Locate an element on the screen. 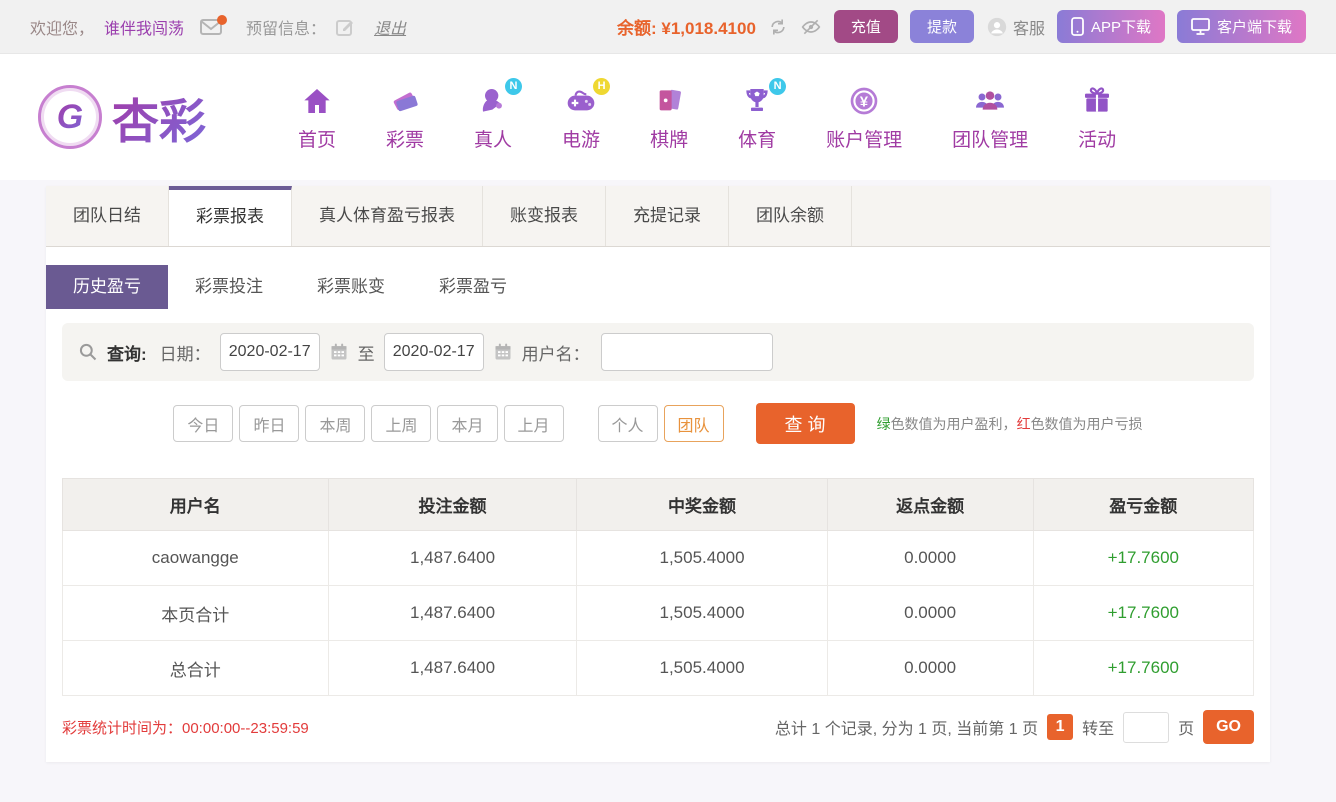  scope-team-button: 团队 is located at coordinates (693, 423).